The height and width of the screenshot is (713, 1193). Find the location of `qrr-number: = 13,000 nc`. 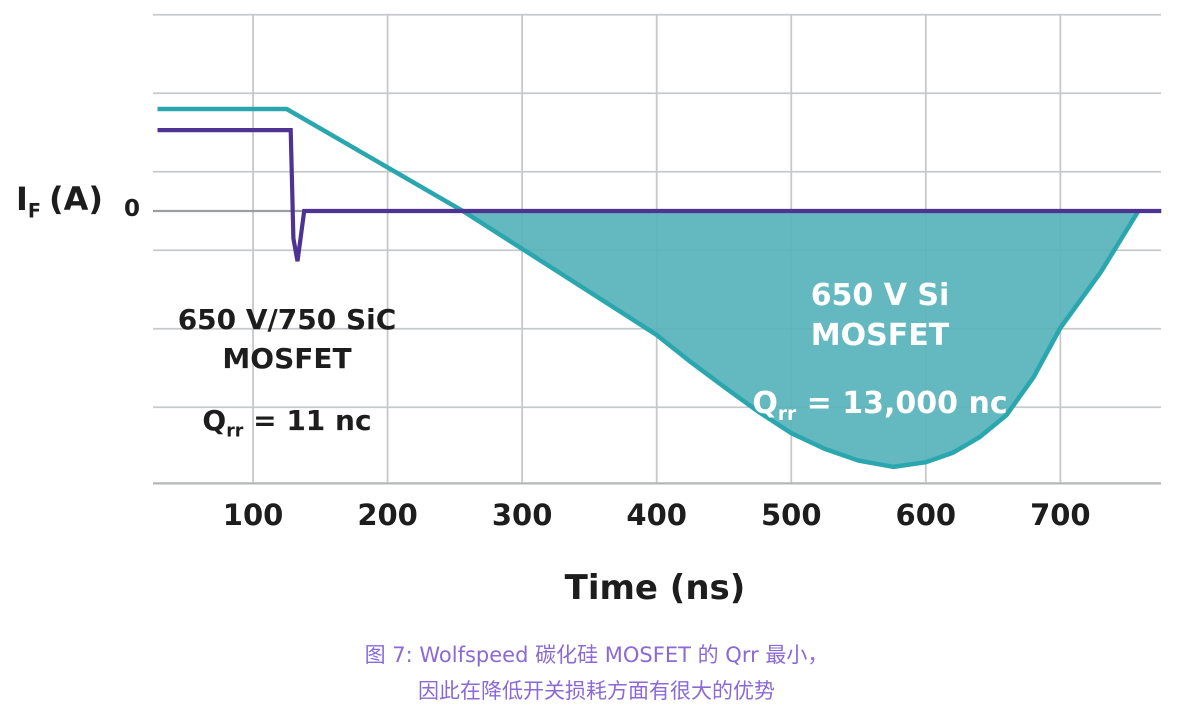

qrr-number: = 13,000 nc is located at coordinates (902, 403).